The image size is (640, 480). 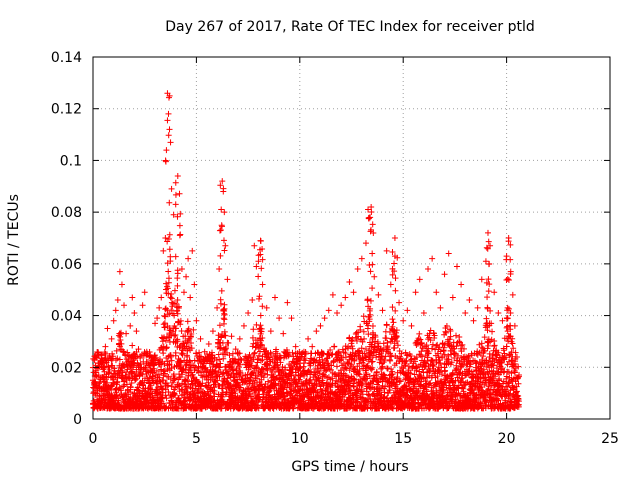 What do you see at coordinates (66, 368) in the screenshot?
I see `y-tick-label: 0.02` at bounding box center [66, 368].